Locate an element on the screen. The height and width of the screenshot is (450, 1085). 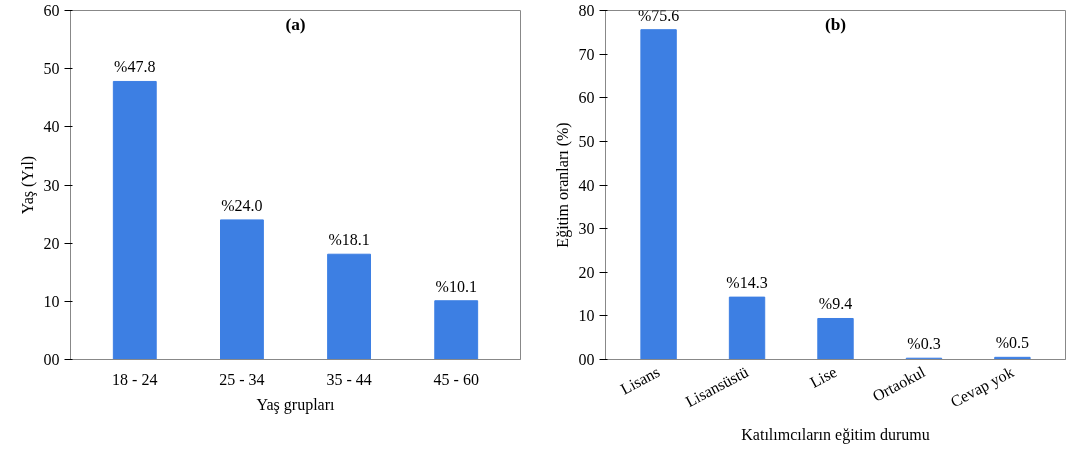
data-label: %0.5 is located at coordinates (1012, 343).